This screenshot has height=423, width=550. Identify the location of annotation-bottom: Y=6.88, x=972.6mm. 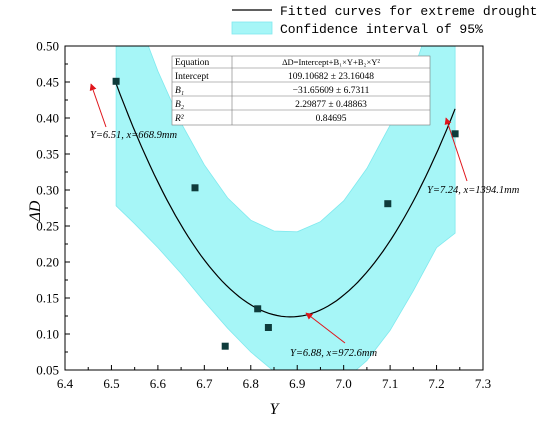
(334, 353).